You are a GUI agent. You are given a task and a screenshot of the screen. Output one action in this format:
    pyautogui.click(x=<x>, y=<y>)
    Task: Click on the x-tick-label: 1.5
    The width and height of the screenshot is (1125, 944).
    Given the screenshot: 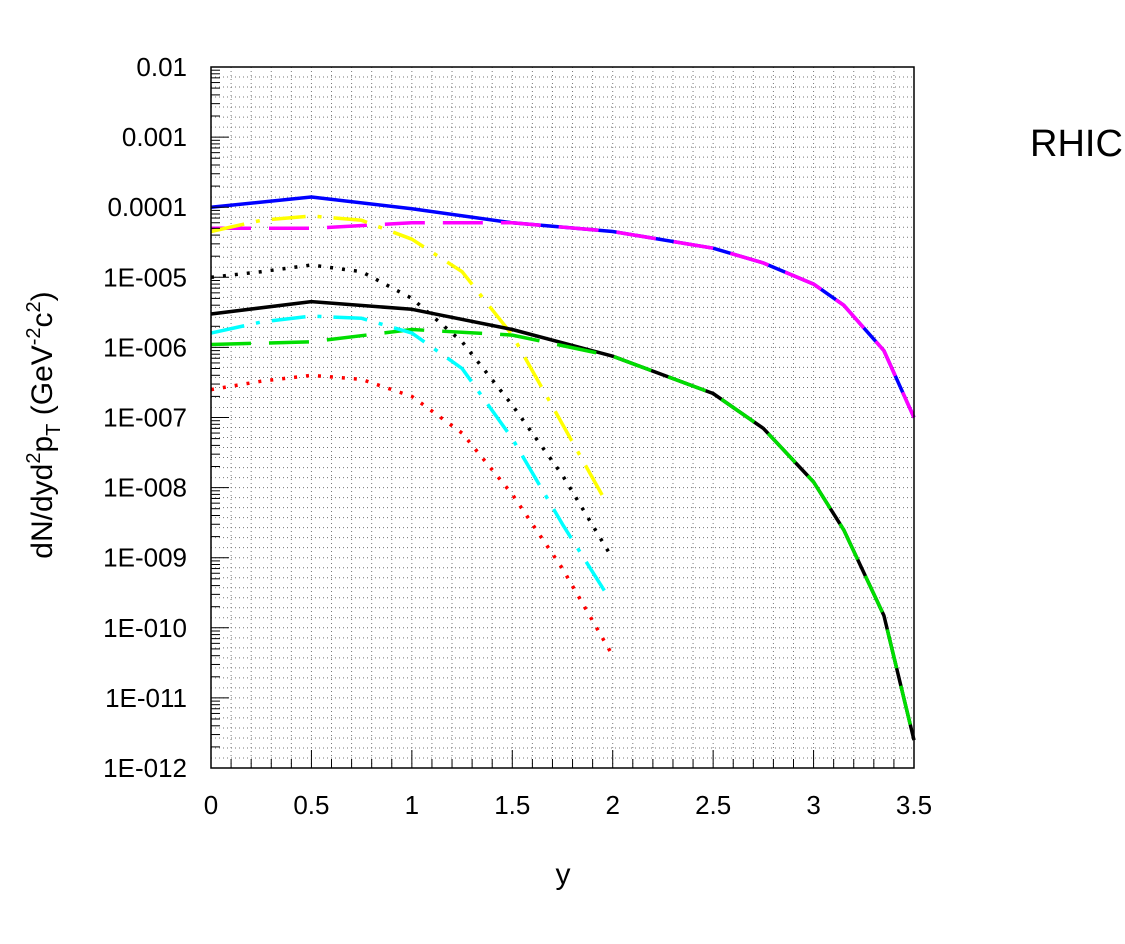 What is the action you would take?
    pyautogui.click(x=512, y=805)
    